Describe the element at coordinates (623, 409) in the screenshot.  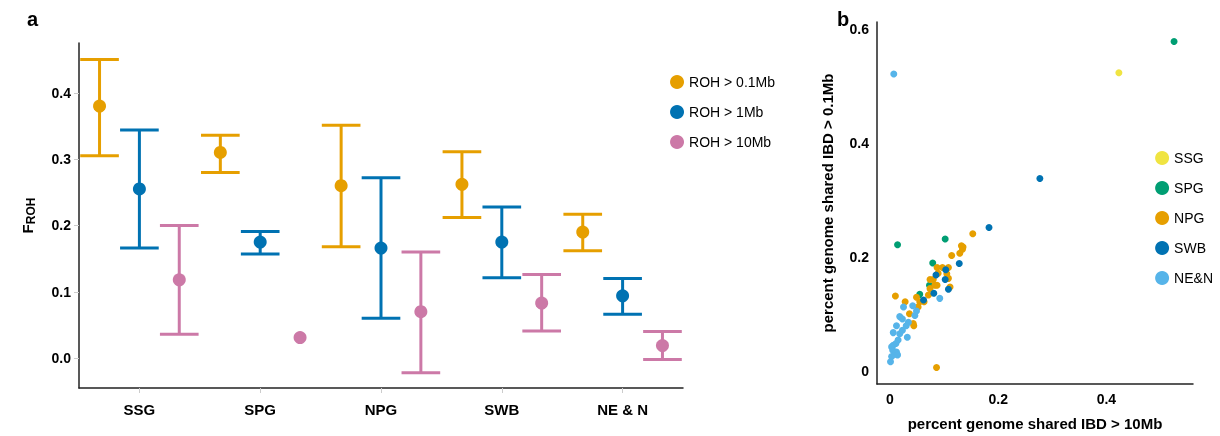
I see `x-tick-label: NE & N` at that location.